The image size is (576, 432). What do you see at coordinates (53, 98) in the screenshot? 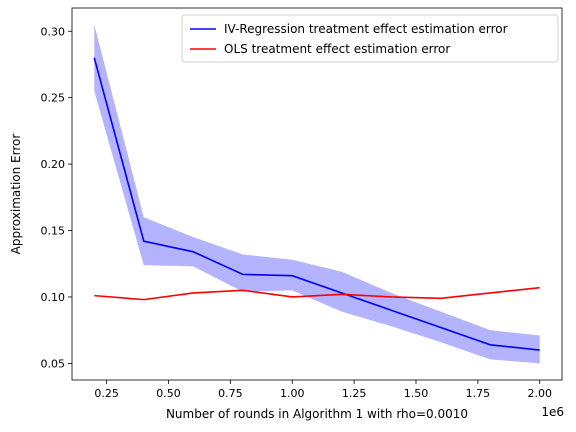
I see `y-tick-label: 0.25` at bounding box center [53, 98].